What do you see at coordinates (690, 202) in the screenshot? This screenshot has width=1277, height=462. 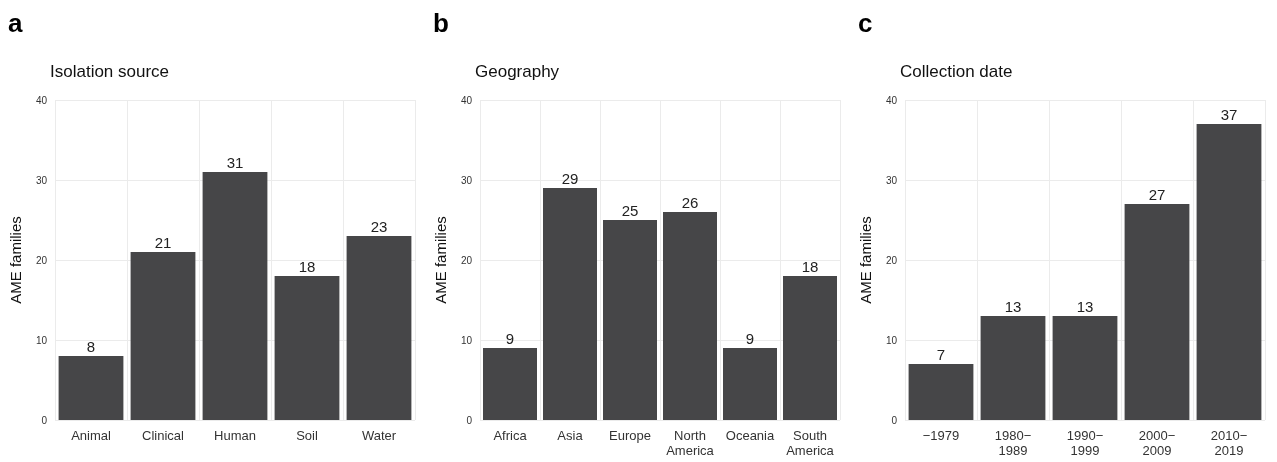 I see `data-label: 26` at bounding box center [690, 202].